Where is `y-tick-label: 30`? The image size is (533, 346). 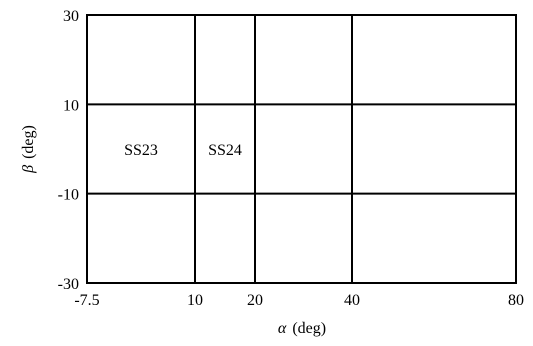 y-tick-label: 30 is located at coordinates (71, 16).